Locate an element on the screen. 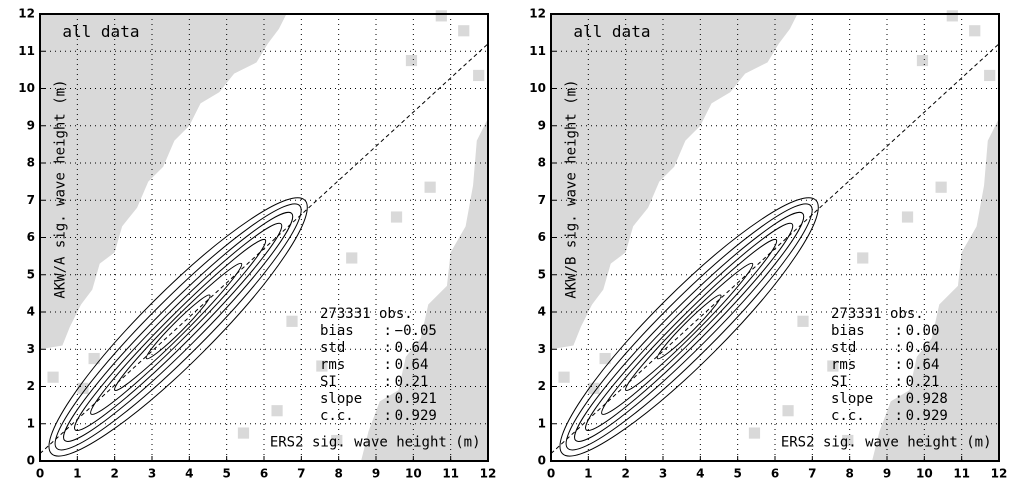  x-tick-label: 11 is located at coordinates (961, 474).